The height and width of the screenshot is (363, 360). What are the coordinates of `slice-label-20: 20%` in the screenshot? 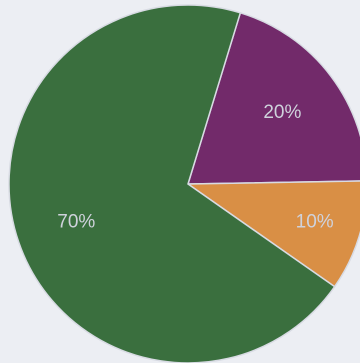 It's located at (282, 112).